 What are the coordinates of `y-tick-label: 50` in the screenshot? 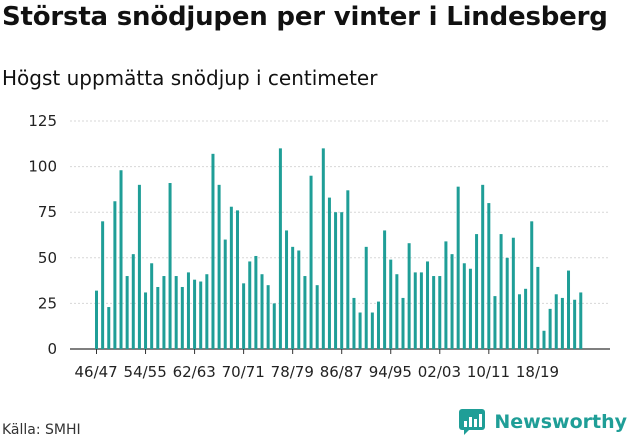 It's located at (47, 258).